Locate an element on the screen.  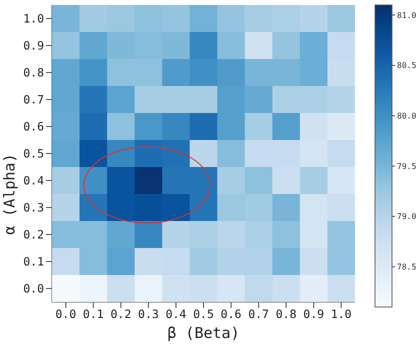
x-tick-label: 0.3 is located at coordinates (148, 314).